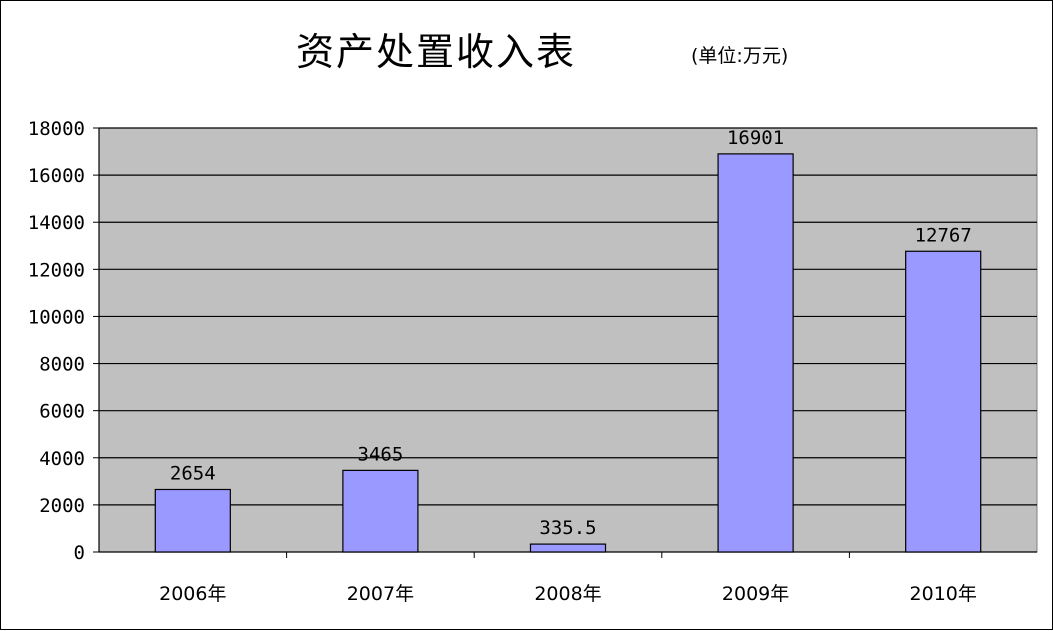 The image size is (1053, 631). I want to click on data-label: 2654, so click(193, 473).